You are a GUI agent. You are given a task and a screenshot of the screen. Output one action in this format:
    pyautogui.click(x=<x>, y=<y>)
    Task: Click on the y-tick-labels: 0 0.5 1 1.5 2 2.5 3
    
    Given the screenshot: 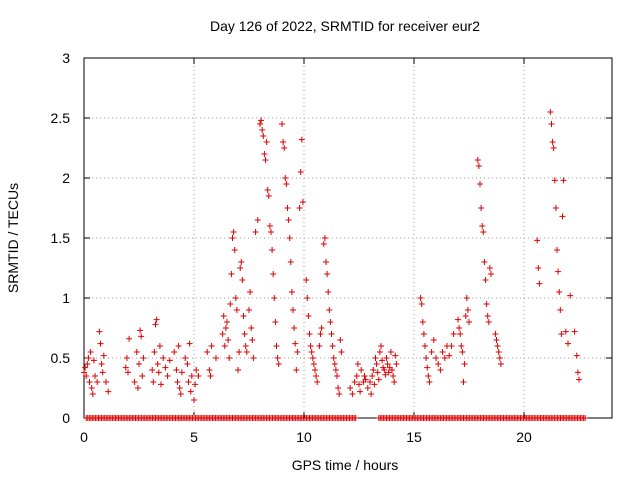 What is the action you would take?
    pyautogui.click(x=61, y=238)
    